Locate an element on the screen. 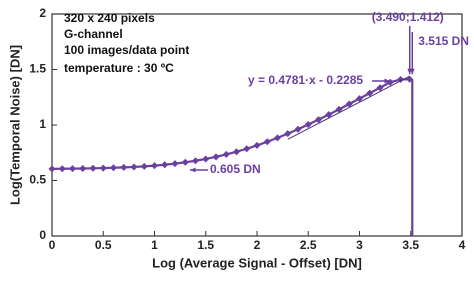 Image resolution: width=474 pixels, height=288 pixels. x-axis-label: Log (Average Signal - Offset) [DN] is located at coordinates (257, 262).